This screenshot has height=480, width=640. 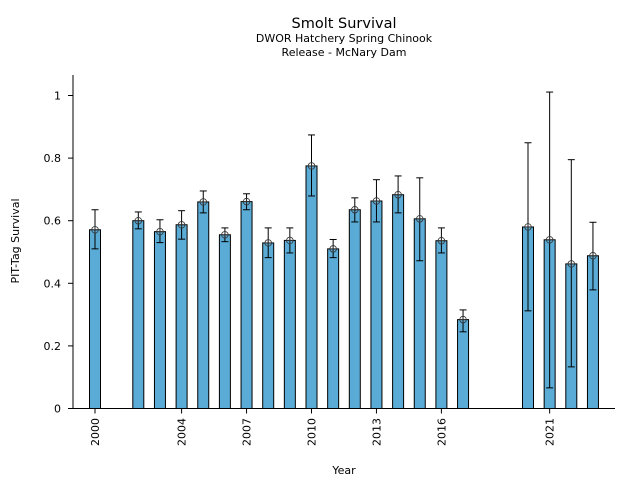 I want to click on point-marker-2009, so click(x=290, y=240).